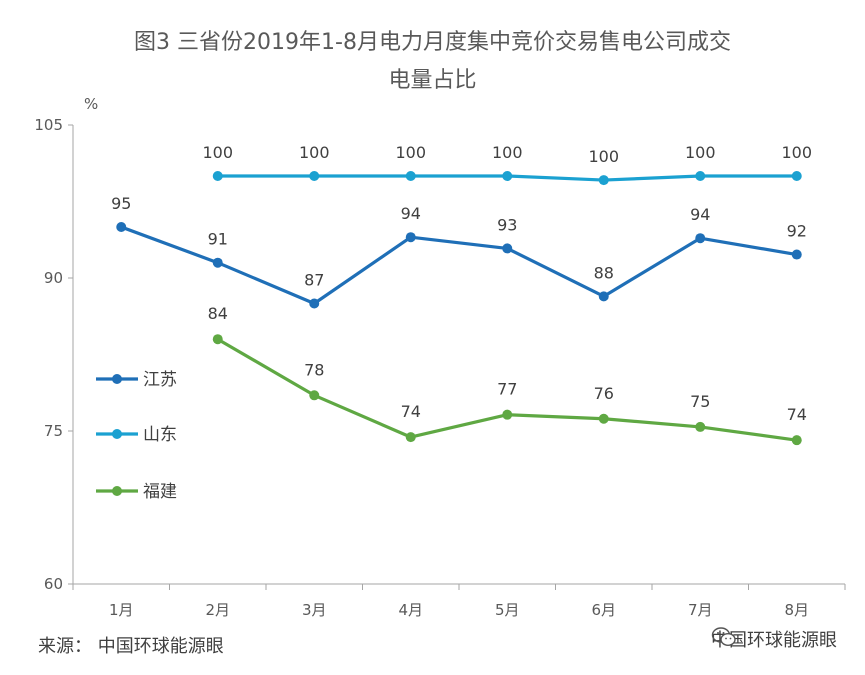 The image size is (865, 675). Describe the element at coordinates (218, 239) in the screenshot. I see `data-label: 91` at that location.